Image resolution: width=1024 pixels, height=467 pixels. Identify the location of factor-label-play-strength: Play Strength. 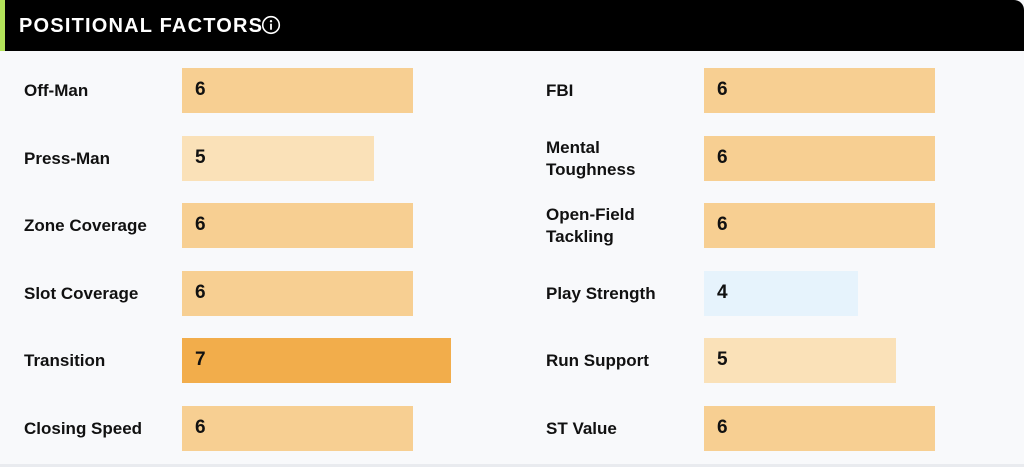
(601, 293).